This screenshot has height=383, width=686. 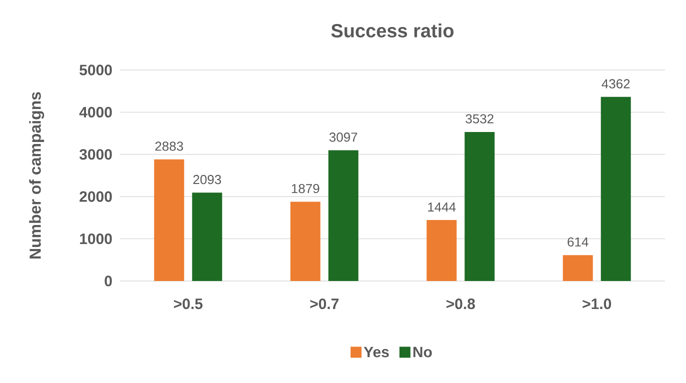 What do you see at coordinates (36, 175) in the screenshot?
I see `y-axis-title: Number of campaigns` at bounding box center [36, 175].